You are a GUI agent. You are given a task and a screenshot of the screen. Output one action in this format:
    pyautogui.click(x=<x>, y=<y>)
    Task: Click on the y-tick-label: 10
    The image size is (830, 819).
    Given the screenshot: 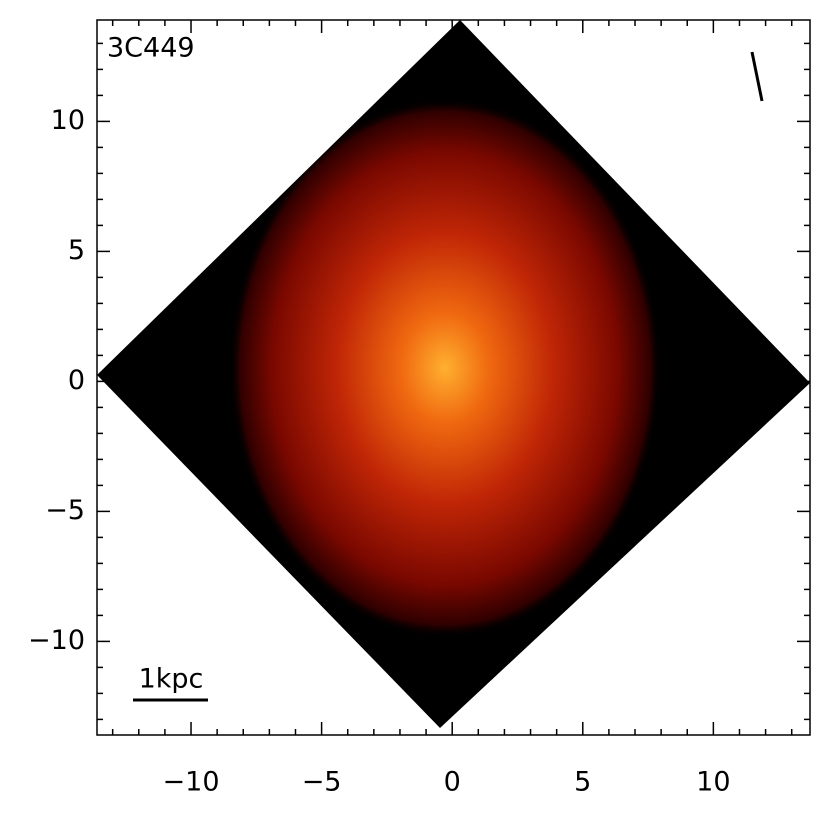 What is the action you would take?
    pyautogui.click(x=68, y=120)
    